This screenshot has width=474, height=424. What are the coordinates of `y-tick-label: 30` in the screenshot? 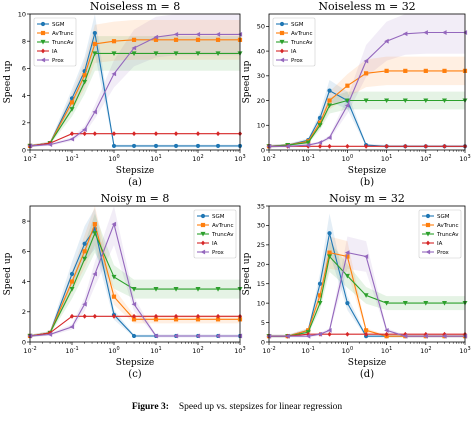 It's located at (261, 76).